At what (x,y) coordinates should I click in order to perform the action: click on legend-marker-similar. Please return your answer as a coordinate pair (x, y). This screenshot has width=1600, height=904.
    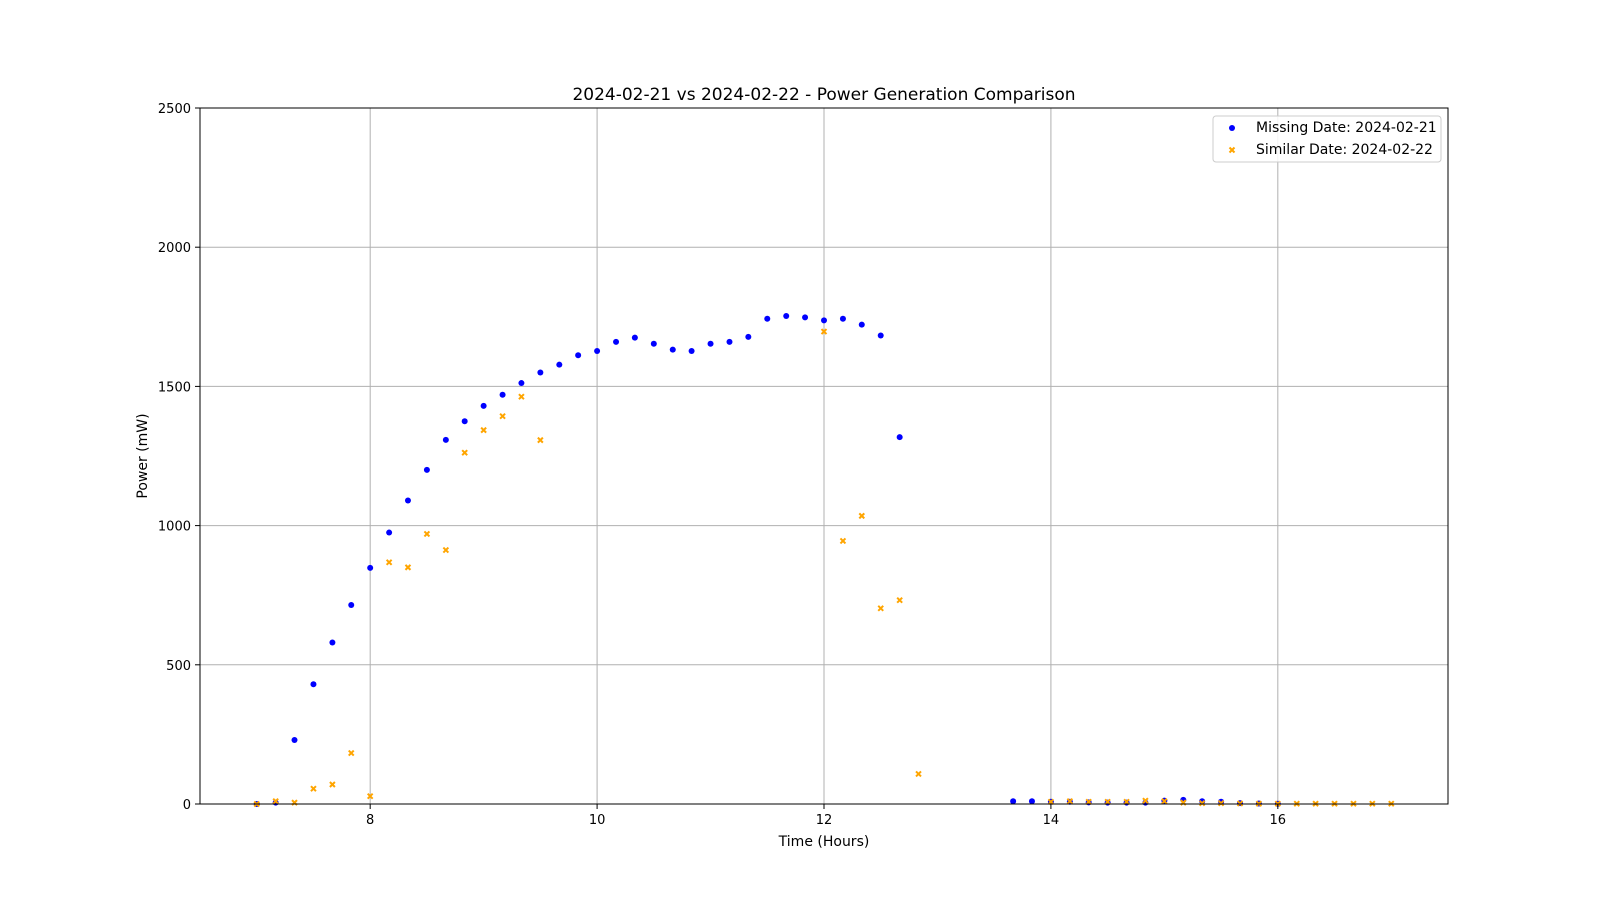
    Looking at the image, I should click on (1232, 150).